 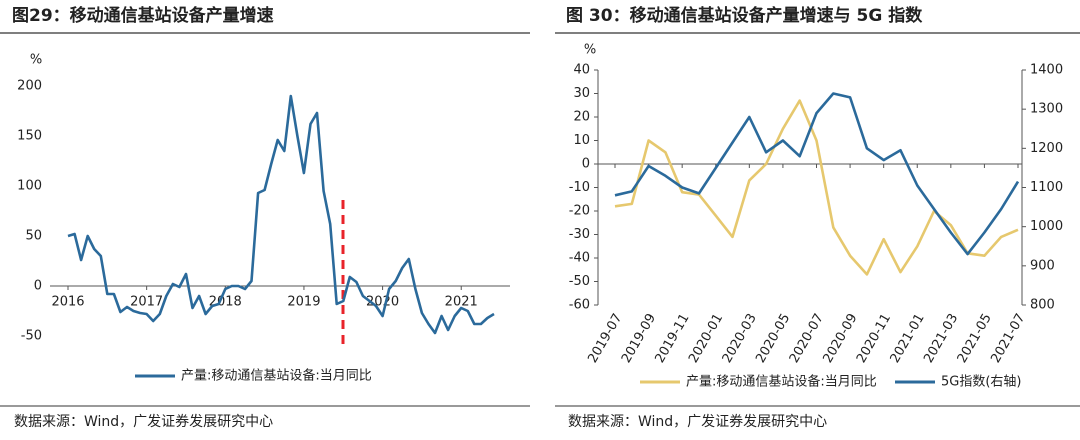 I want to click on y2-tick-label: 1000, so click(x=1046, y=226).